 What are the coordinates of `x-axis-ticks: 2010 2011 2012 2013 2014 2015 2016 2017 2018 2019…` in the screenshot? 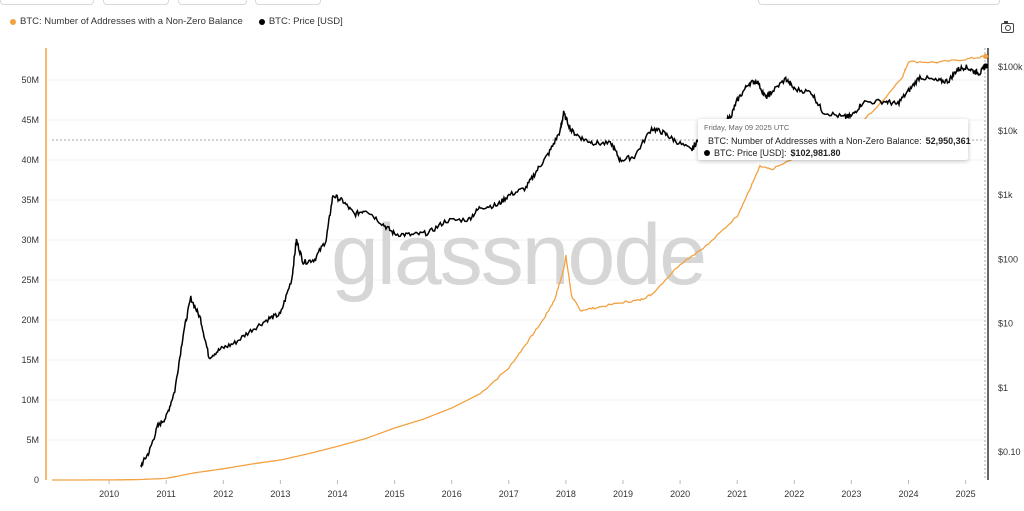 It's located at (537, 489).